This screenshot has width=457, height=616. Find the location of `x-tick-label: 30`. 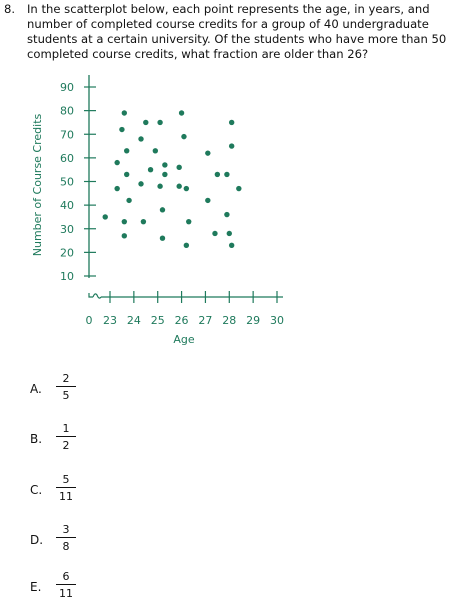

x-tick-label: 30 is located at coordinates (277, 320).